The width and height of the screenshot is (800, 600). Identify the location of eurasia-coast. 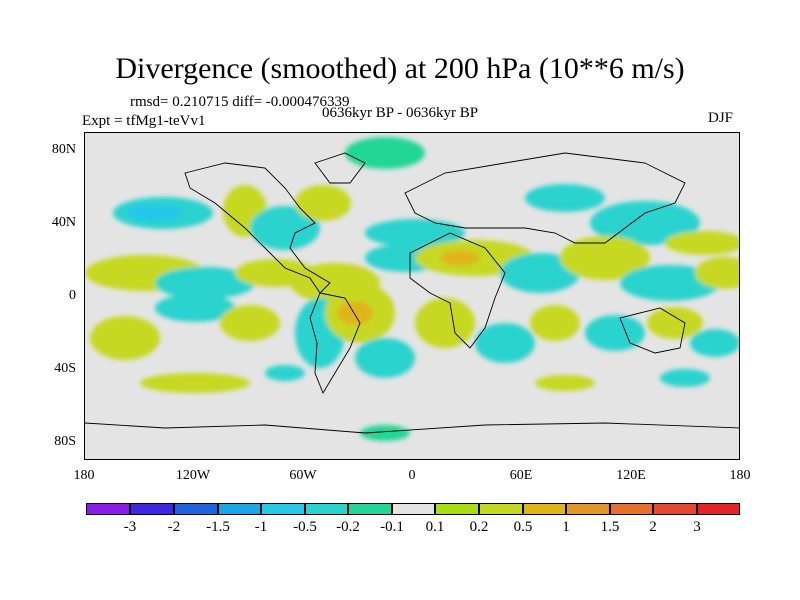
(545, 198).